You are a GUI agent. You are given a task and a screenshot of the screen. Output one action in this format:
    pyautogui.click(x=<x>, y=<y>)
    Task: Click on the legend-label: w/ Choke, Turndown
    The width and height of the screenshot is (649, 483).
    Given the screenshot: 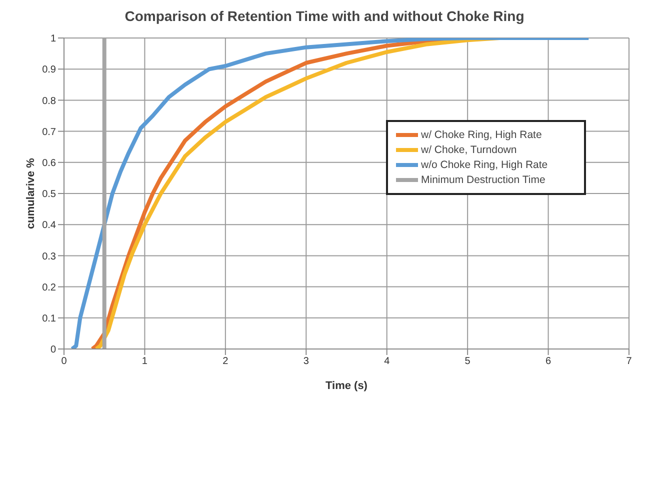 What is the action you would take?
    pyautogui.click(x=469, y=150)
    